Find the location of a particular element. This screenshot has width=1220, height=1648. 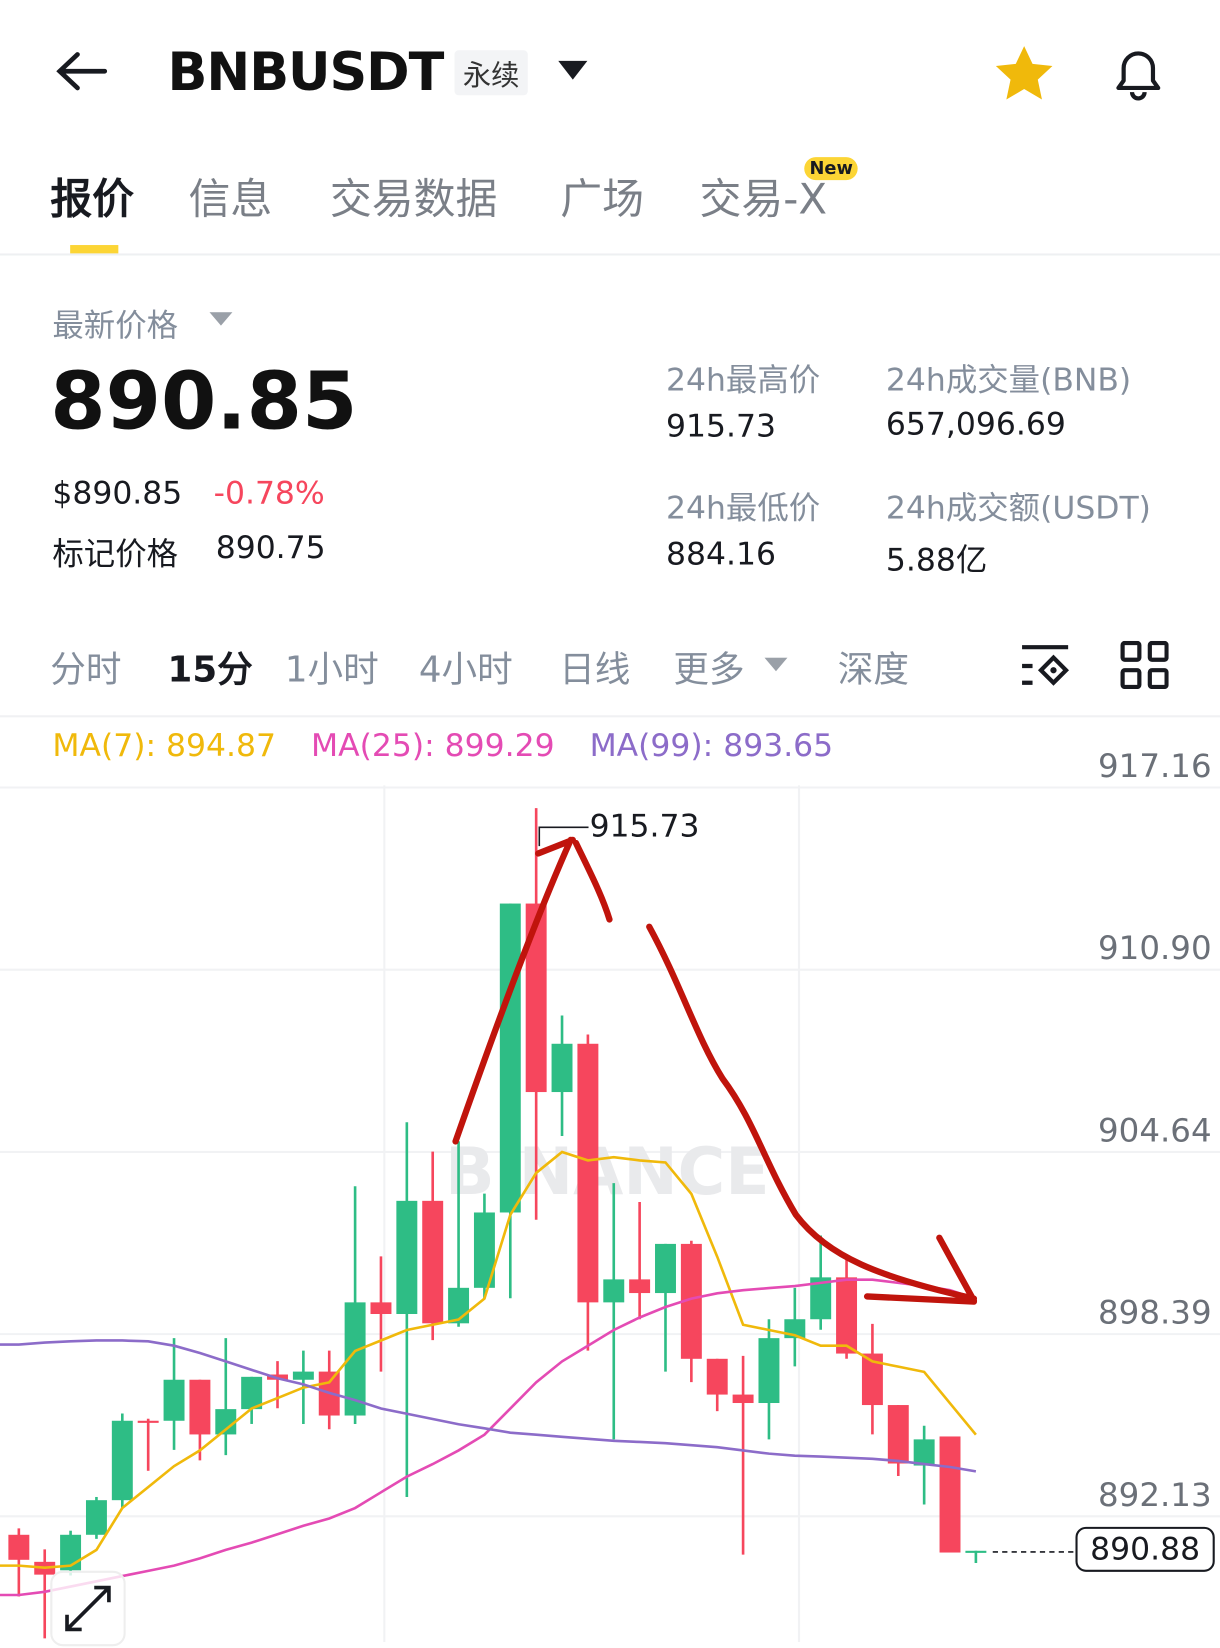

price-change: -0.78% is located at coordinates (269, 494).